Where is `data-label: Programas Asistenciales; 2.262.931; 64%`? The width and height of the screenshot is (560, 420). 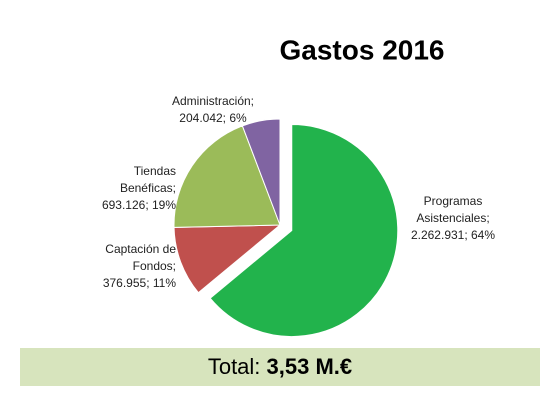
data-label: Programas Asistenciales; 2.262.931; 64% is located at coordinates (453, 218).